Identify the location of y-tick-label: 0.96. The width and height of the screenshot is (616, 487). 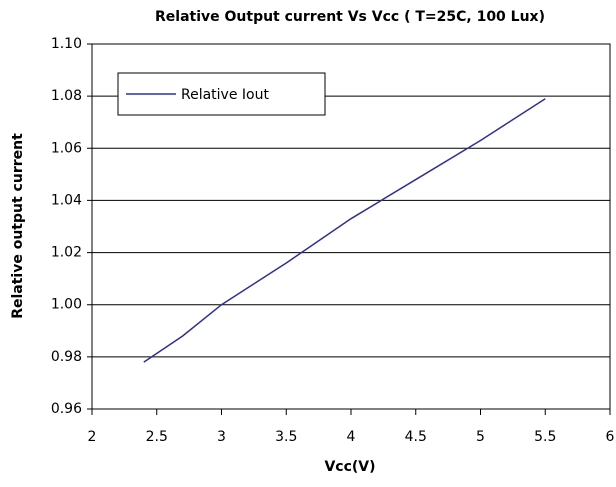
(66, 409).